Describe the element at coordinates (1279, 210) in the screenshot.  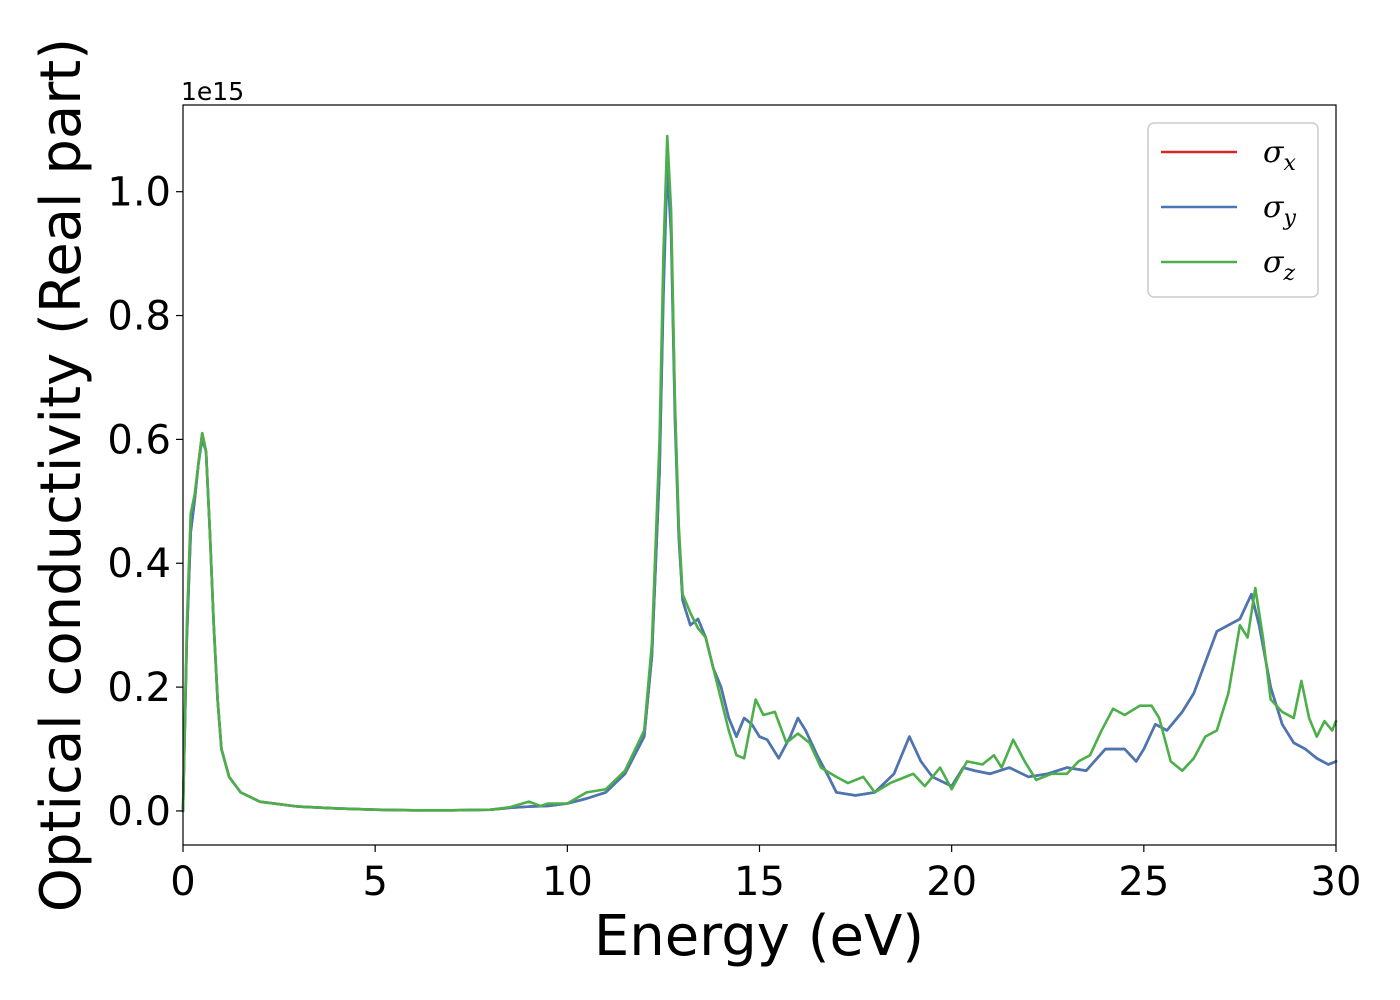
I see `legend-label-1: σy` at that location.